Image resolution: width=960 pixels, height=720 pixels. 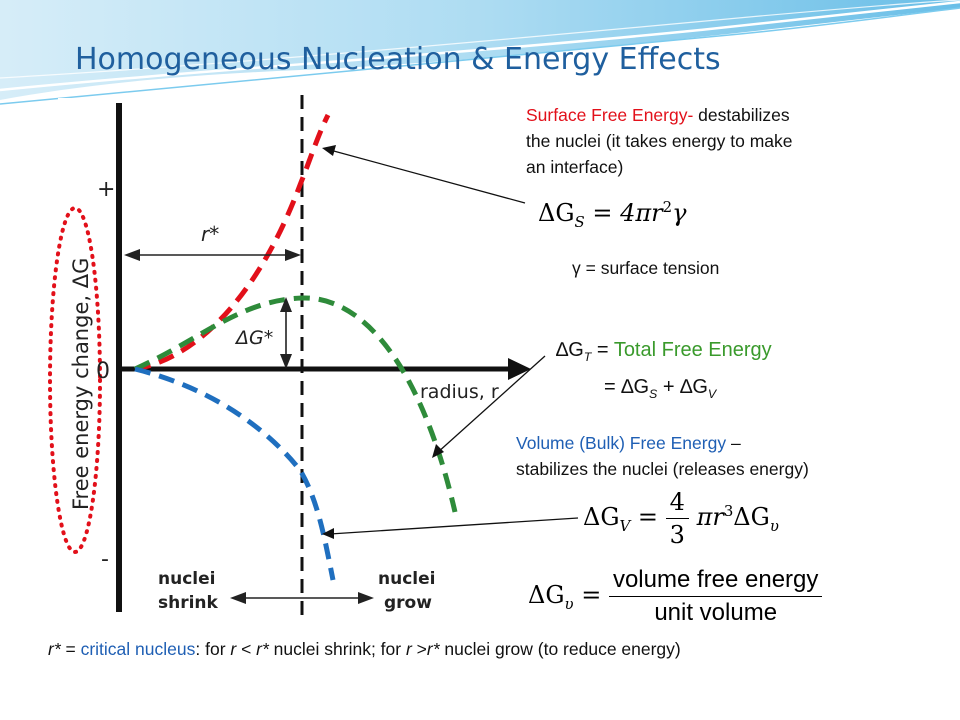 I want to click on total-label: Total Free Energy, so click(x=692, y=350).